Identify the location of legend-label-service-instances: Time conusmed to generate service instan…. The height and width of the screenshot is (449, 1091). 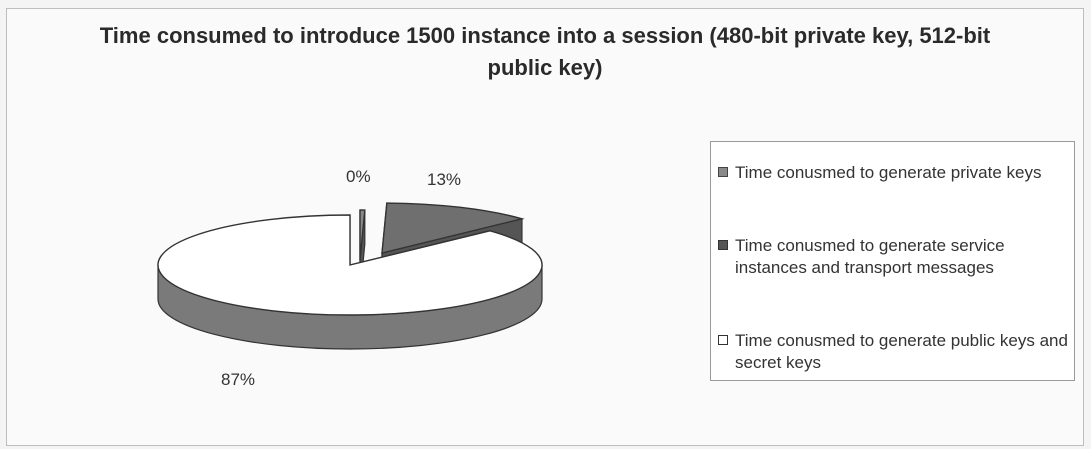
(870, 256).